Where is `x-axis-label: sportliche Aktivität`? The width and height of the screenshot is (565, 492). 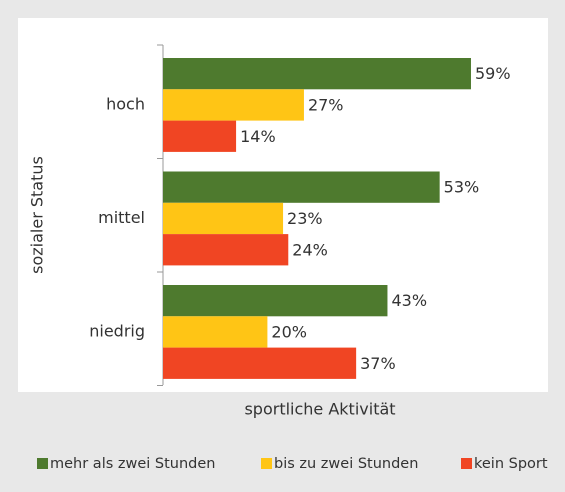
x-axis-label: sportliche Aktivität is located at coordinates (319, 409).